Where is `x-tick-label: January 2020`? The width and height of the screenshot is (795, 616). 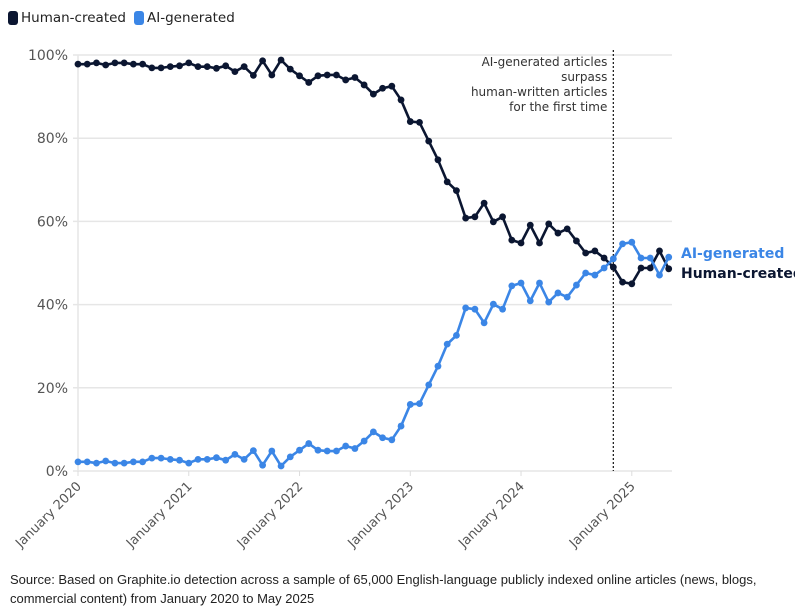 x-tick-label: January 2020 is located at coordinates (48, 515).